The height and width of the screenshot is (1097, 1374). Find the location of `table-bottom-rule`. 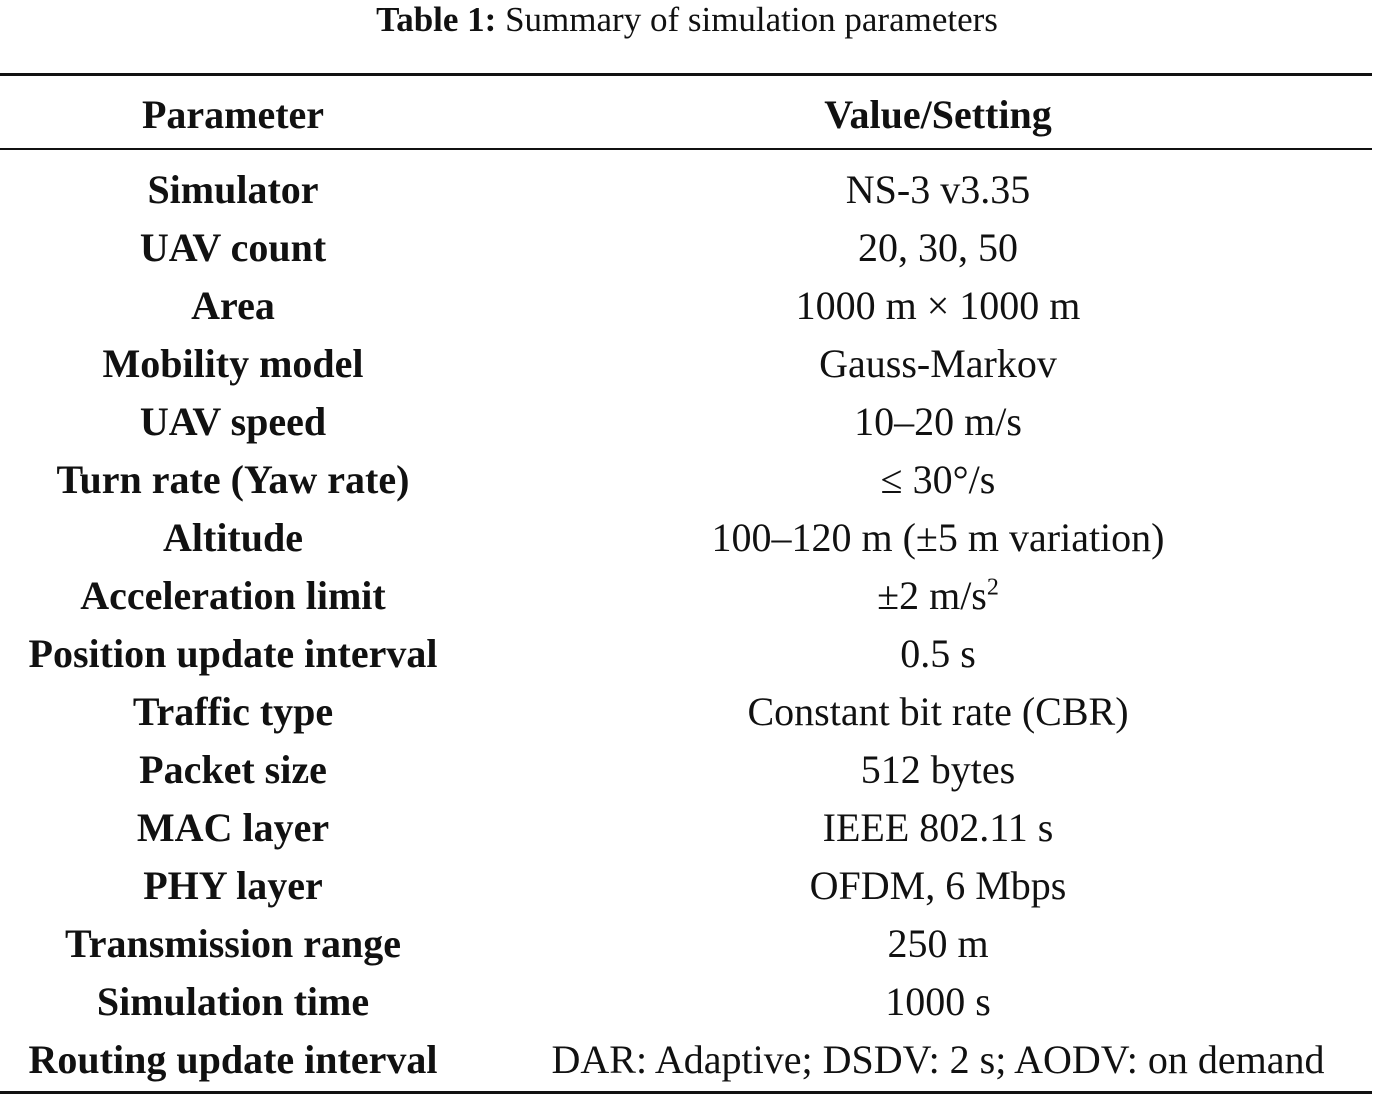

table-bottom-rule is located at coordinates (686, 1092).